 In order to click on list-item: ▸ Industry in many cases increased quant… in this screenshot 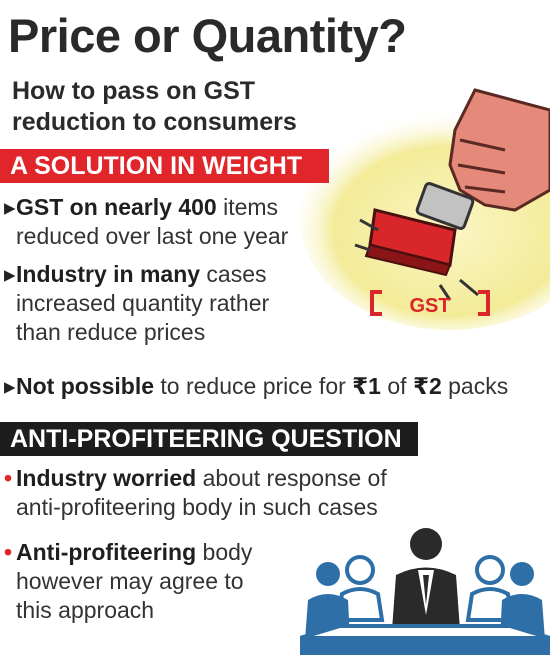, I will do `click(136, 303)`.